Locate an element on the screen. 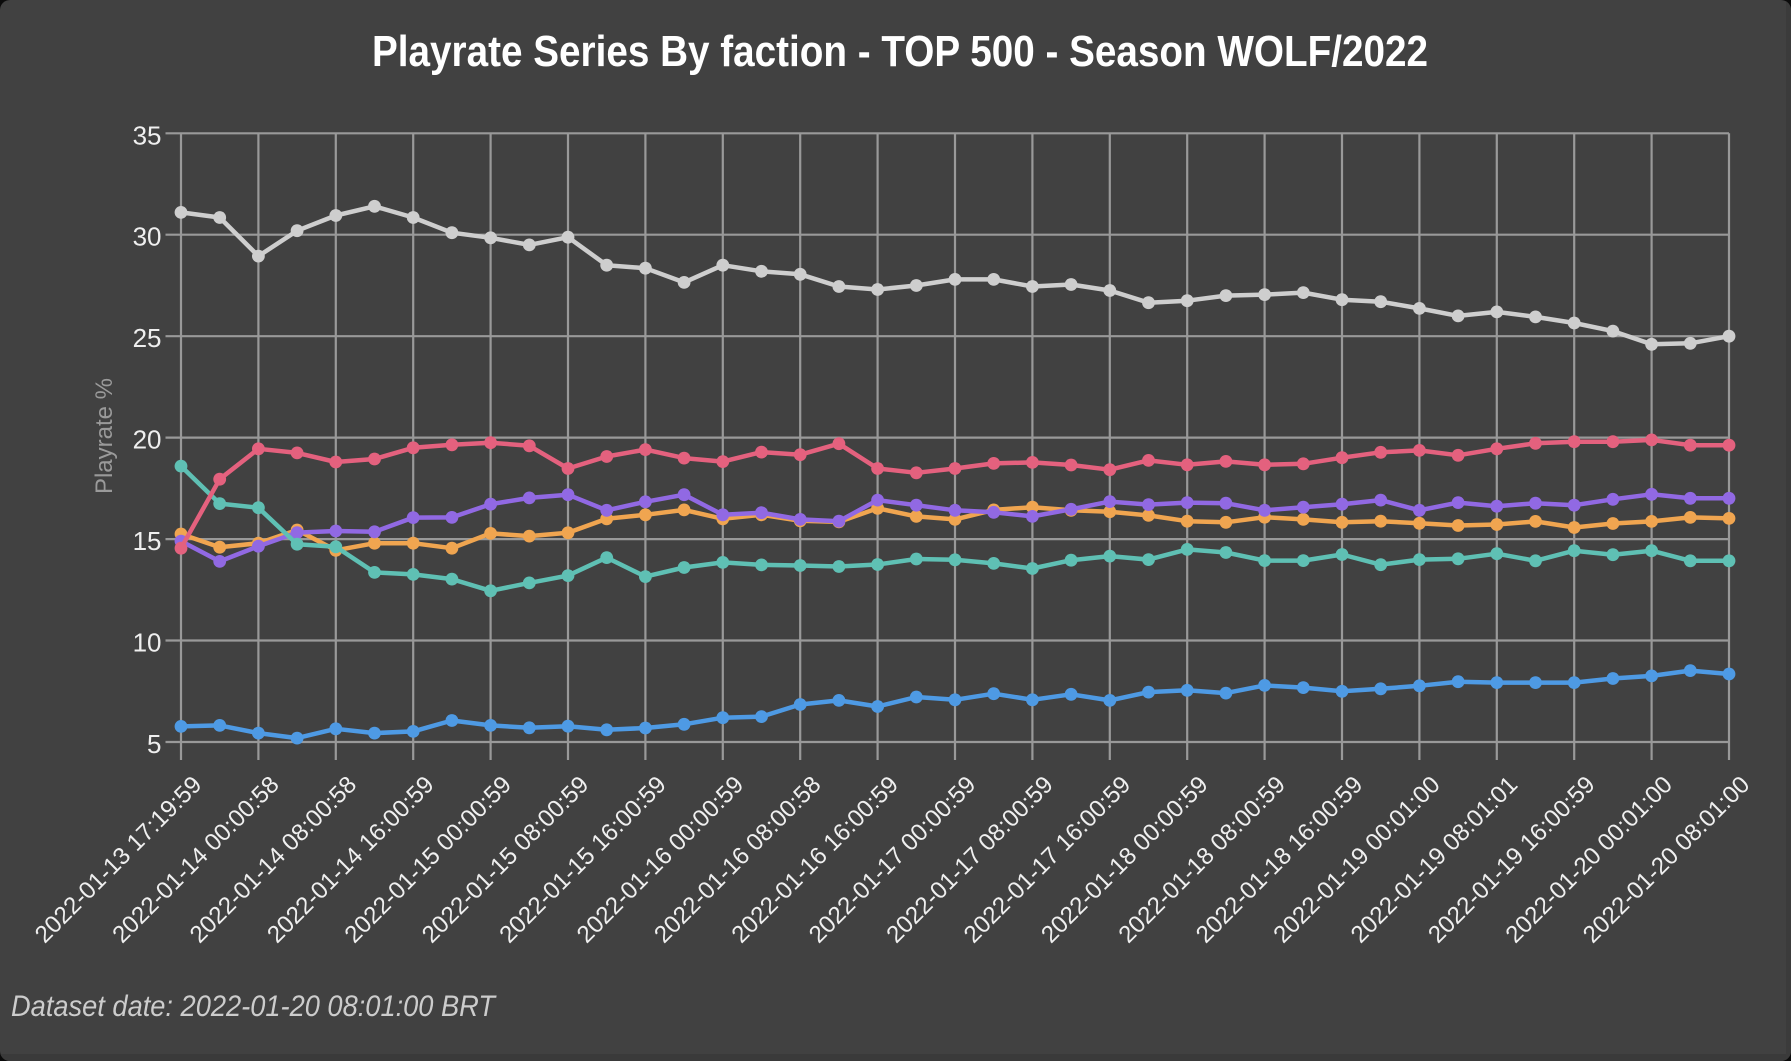 The image size is (1791, 1061). svg-text: 5 is located at coordinates (154, 744).